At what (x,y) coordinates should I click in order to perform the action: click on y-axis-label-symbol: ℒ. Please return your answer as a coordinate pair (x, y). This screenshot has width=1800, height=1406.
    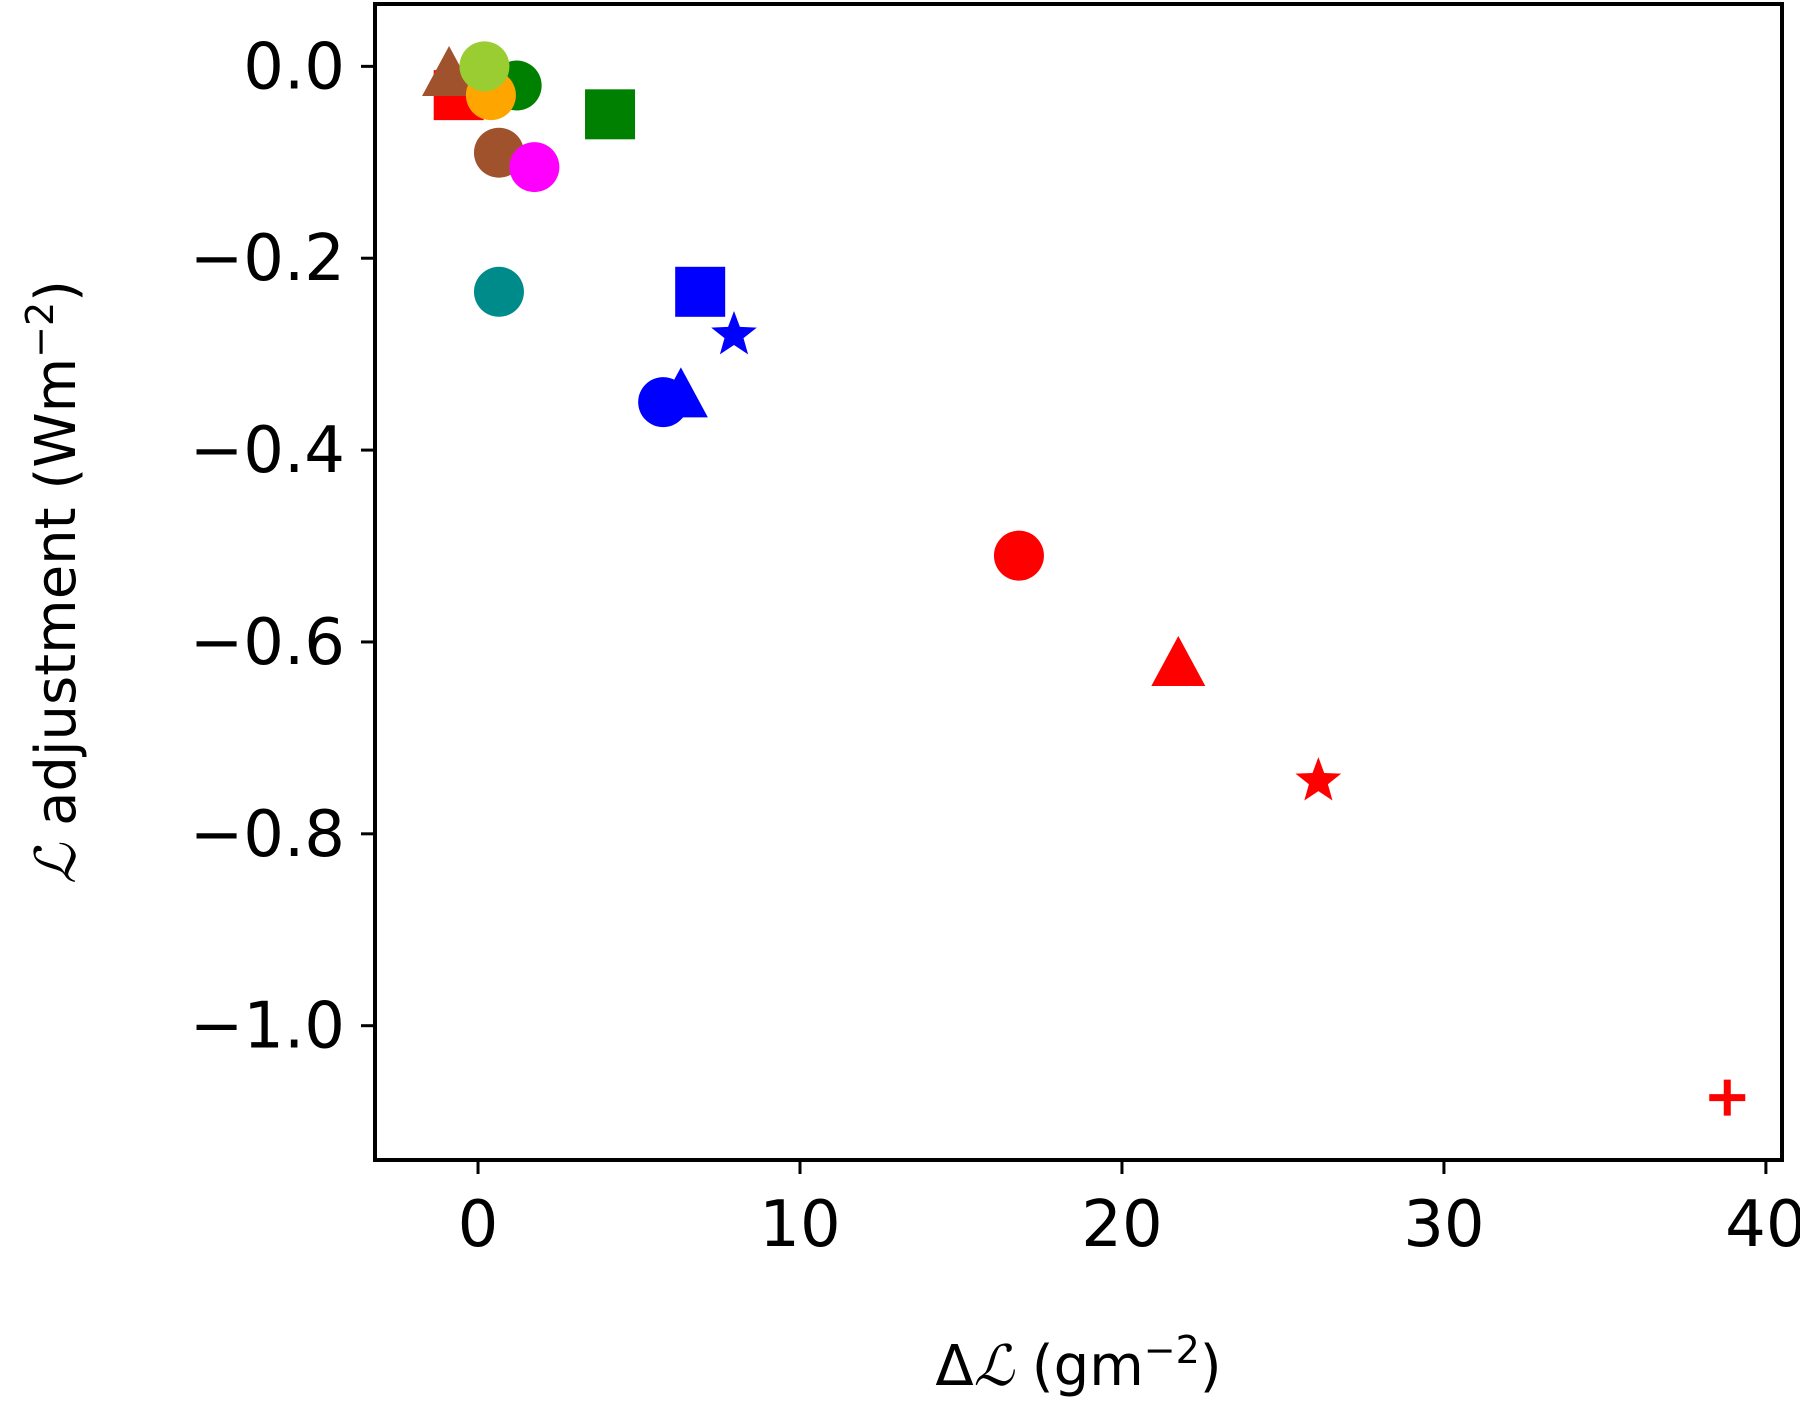
    Looking at the image, I should click on (56, 863).